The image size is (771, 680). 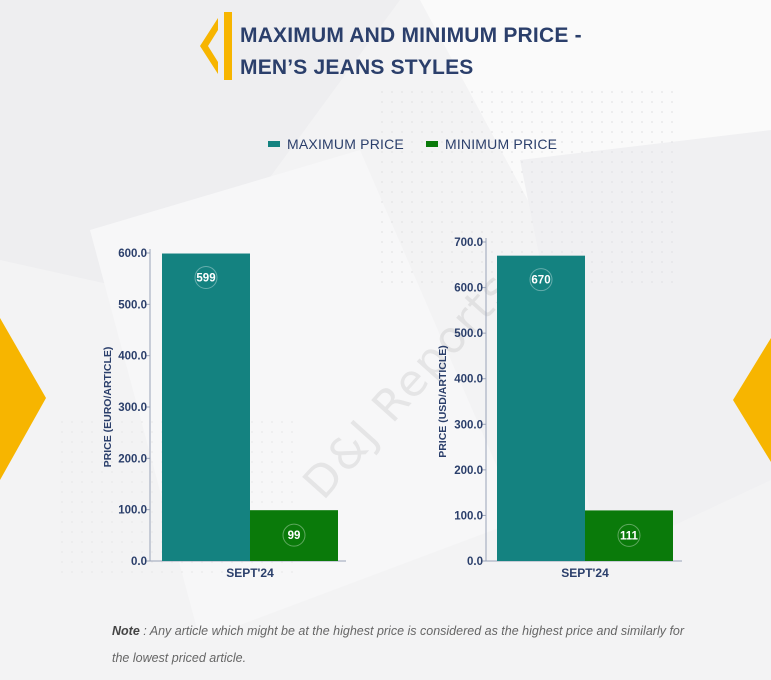 What do you see at coordinates (468, 243) in the screenshot?
I see `y-tick-label: 700.0` at bounding box center [468, 243].